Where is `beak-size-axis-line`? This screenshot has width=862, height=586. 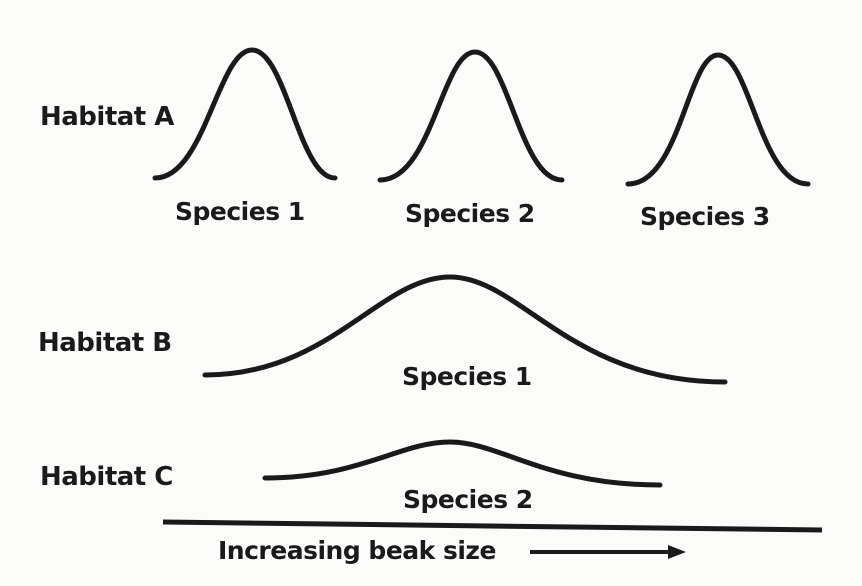 beak-size-axis-line is located at coordinates (492, 526).